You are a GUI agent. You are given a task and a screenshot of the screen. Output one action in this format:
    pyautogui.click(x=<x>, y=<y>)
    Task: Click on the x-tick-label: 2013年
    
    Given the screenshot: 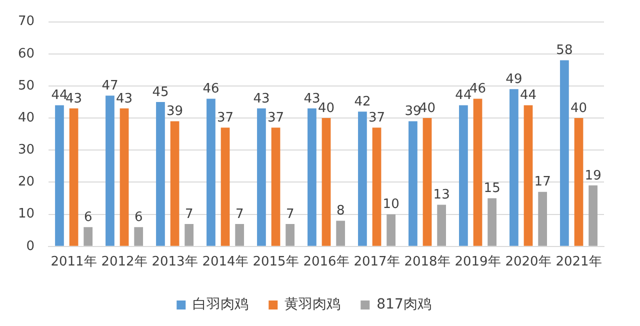 What is the action you would take?
    pyautogui.click(x=175, y=262)
    